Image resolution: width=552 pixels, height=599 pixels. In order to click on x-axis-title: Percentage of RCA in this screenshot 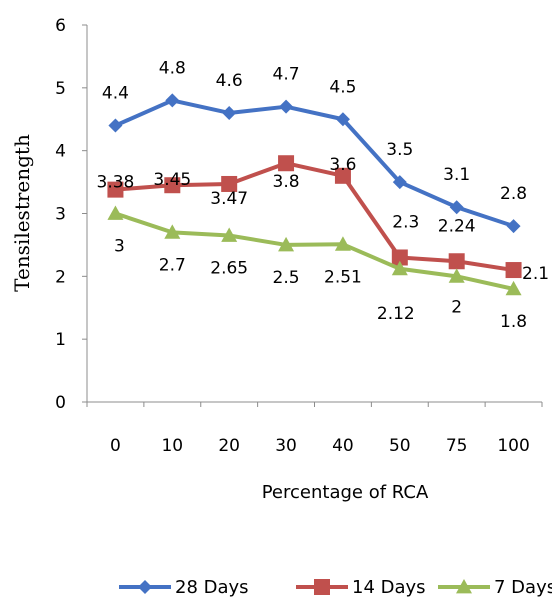, I will do `click(345, 492)`.